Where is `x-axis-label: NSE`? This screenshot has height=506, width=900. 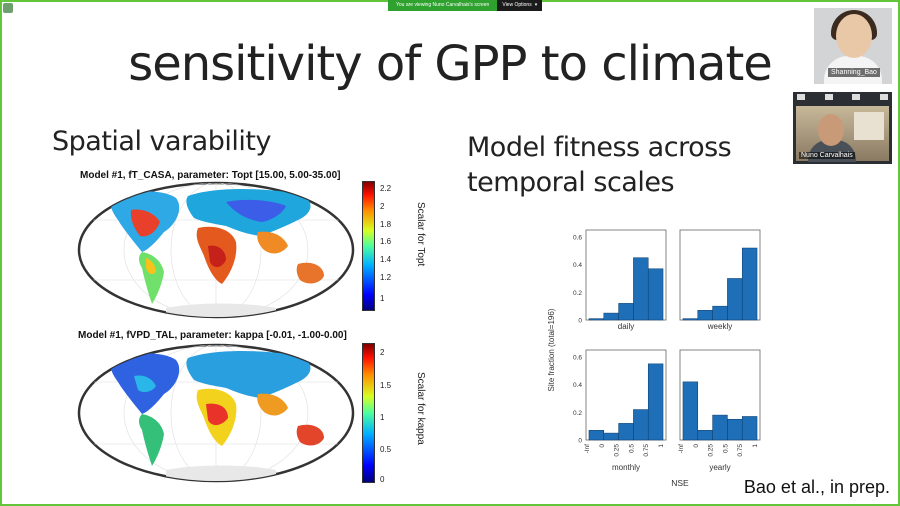 x-axis-label: NSE is located at coordinates (680, 483).